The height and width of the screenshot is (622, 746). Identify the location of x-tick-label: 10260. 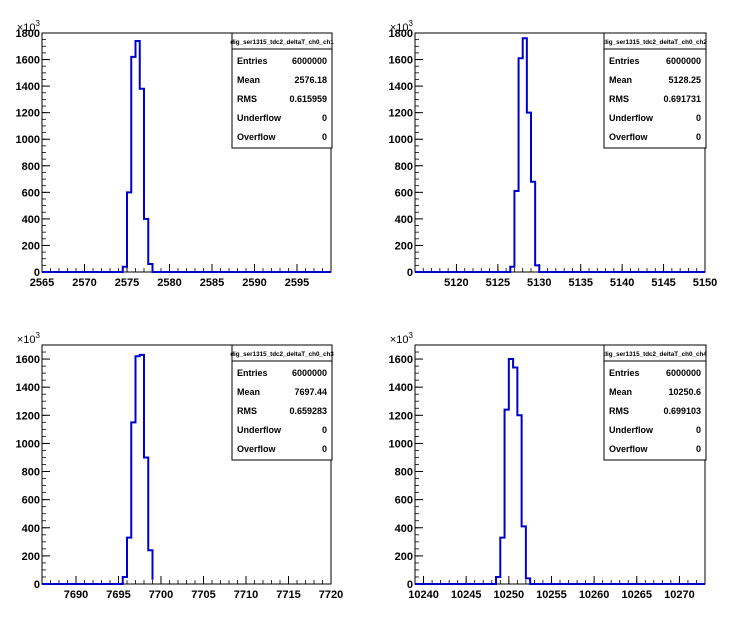
(594, 595).